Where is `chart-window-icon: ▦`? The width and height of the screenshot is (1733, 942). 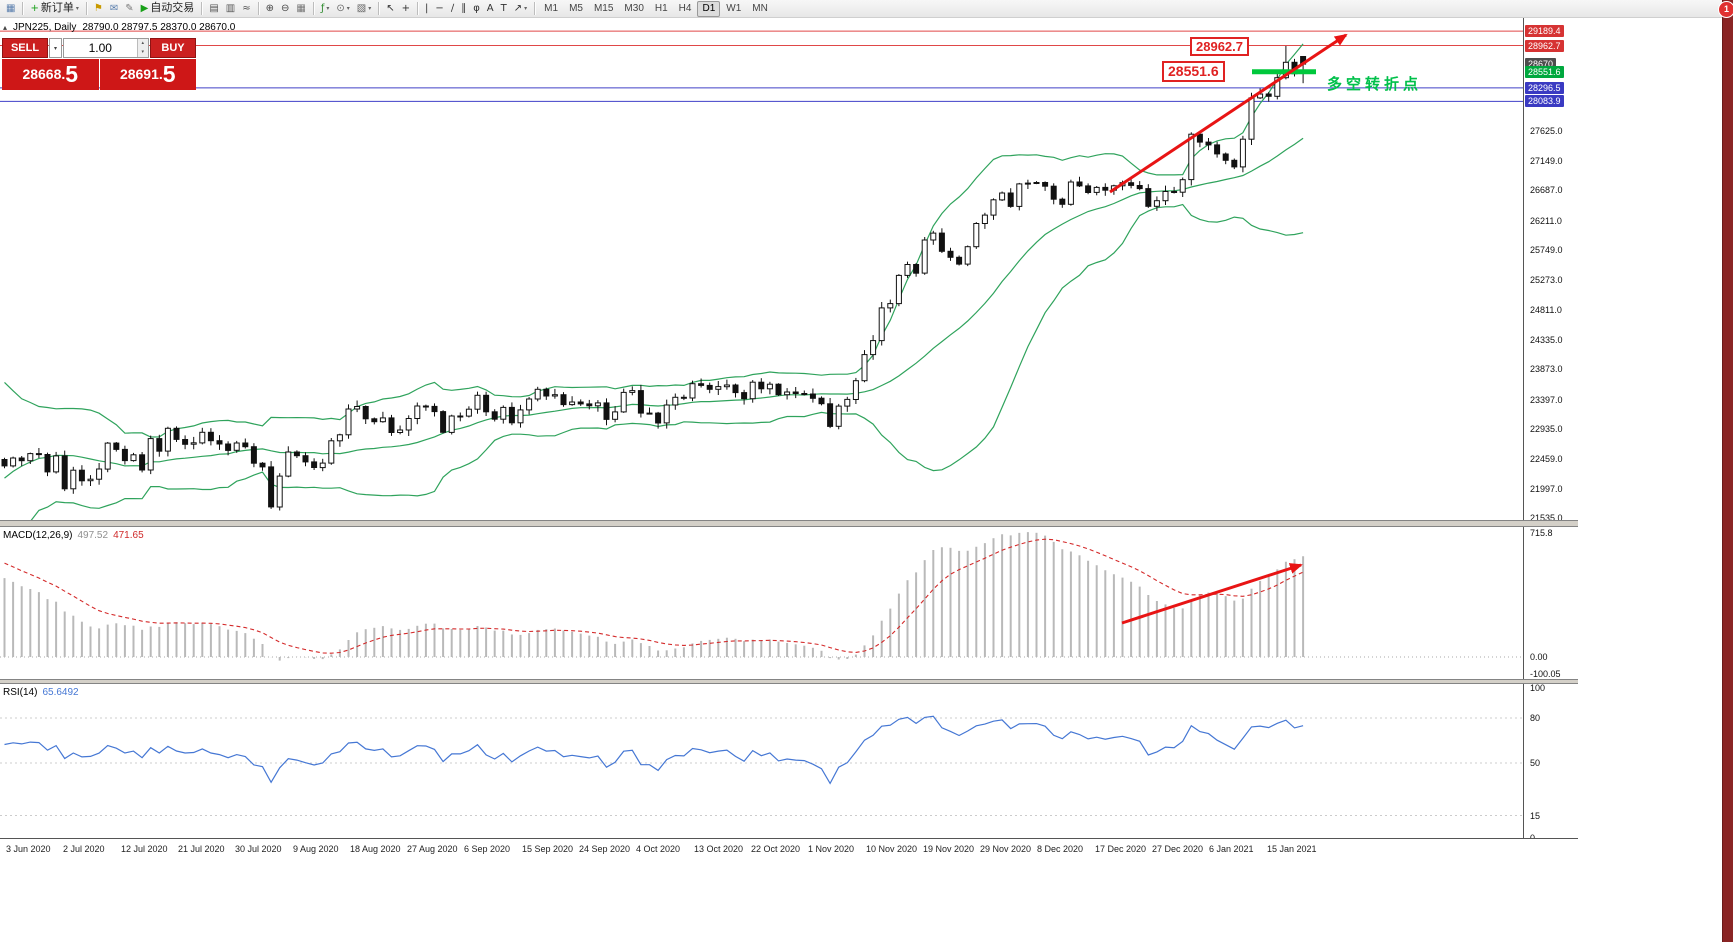 chart-window-icon: ▦ is located at coordinates (11, 8).